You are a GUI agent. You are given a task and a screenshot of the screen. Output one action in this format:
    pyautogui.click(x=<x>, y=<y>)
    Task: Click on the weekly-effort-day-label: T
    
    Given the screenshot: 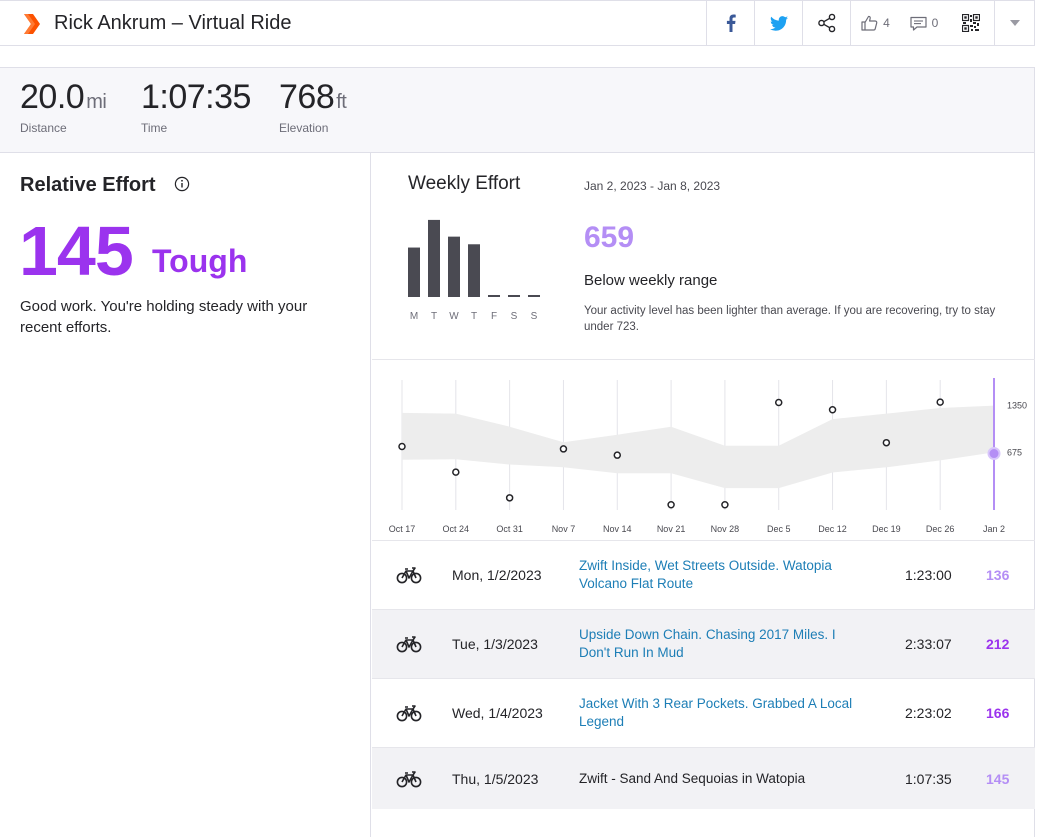 What is the action you would take?
    pyautogui.click(x=474, y=316)
    